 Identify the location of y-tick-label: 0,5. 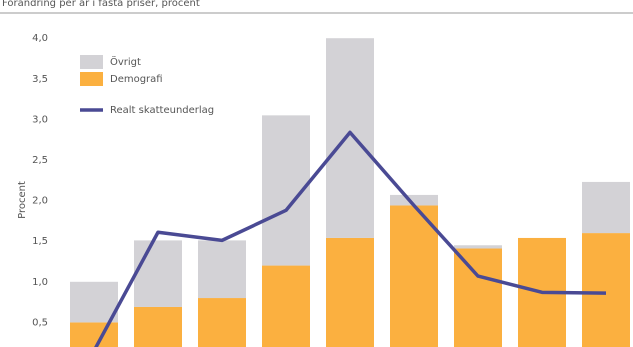
(40, 322).